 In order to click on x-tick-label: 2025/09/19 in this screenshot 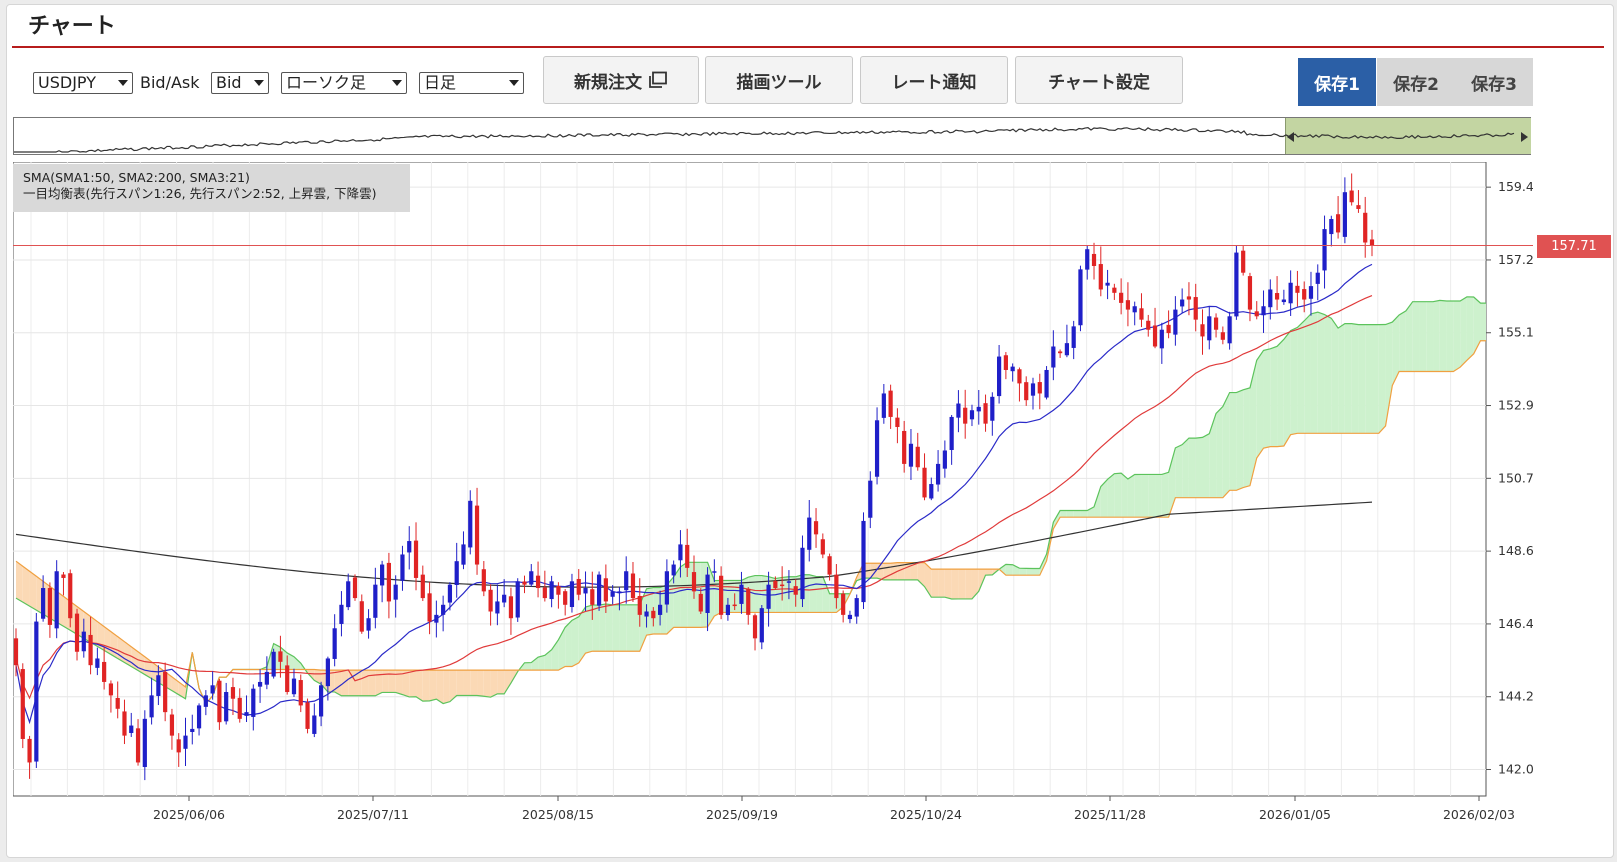, I will do `click(742, 814)`.